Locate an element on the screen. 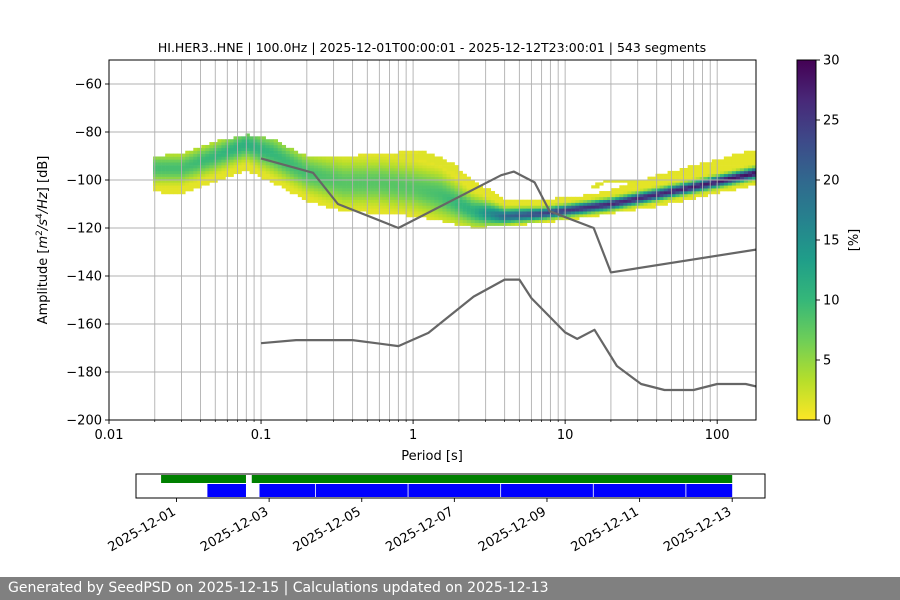 The width and height of the screenshot is (900, 600). y-tick-label: −160 is located at coordinates (84, 325).